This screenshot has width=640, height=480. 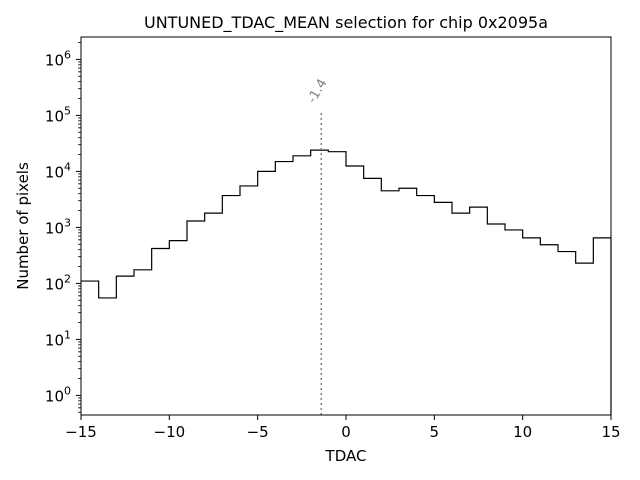 I want to click on x-tick-label: 15, so click(x=610, y=432).